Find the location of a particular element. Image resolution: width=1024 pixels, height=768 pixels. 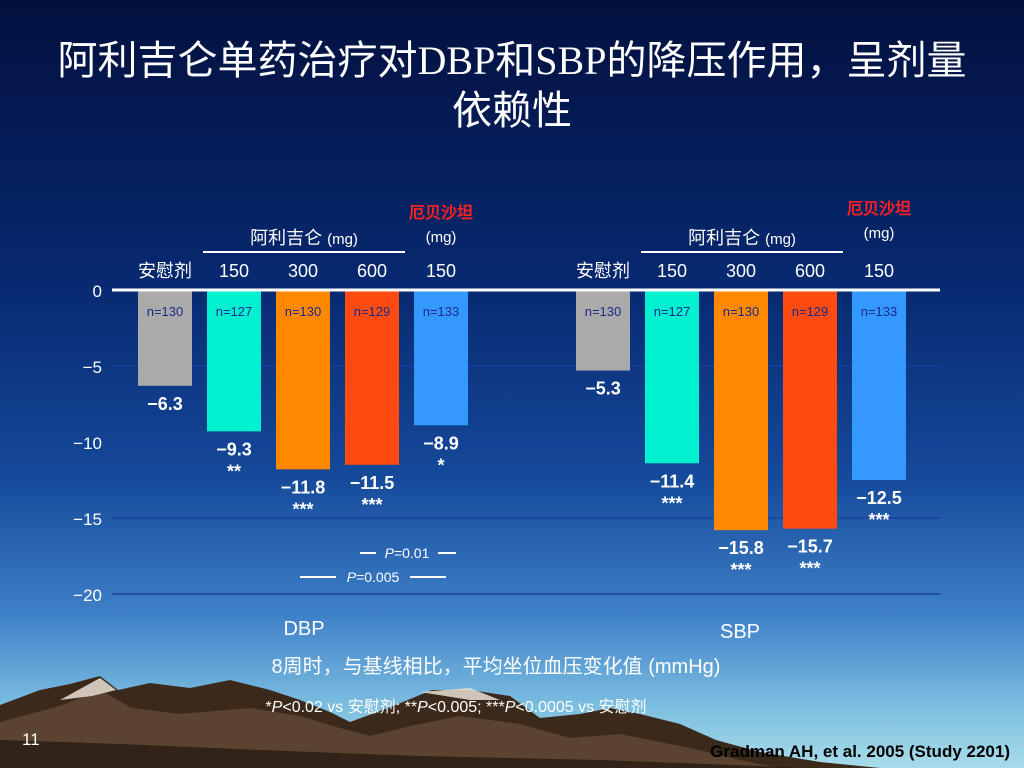

y-tick-label: −20 is located at coordinates (87, 595).